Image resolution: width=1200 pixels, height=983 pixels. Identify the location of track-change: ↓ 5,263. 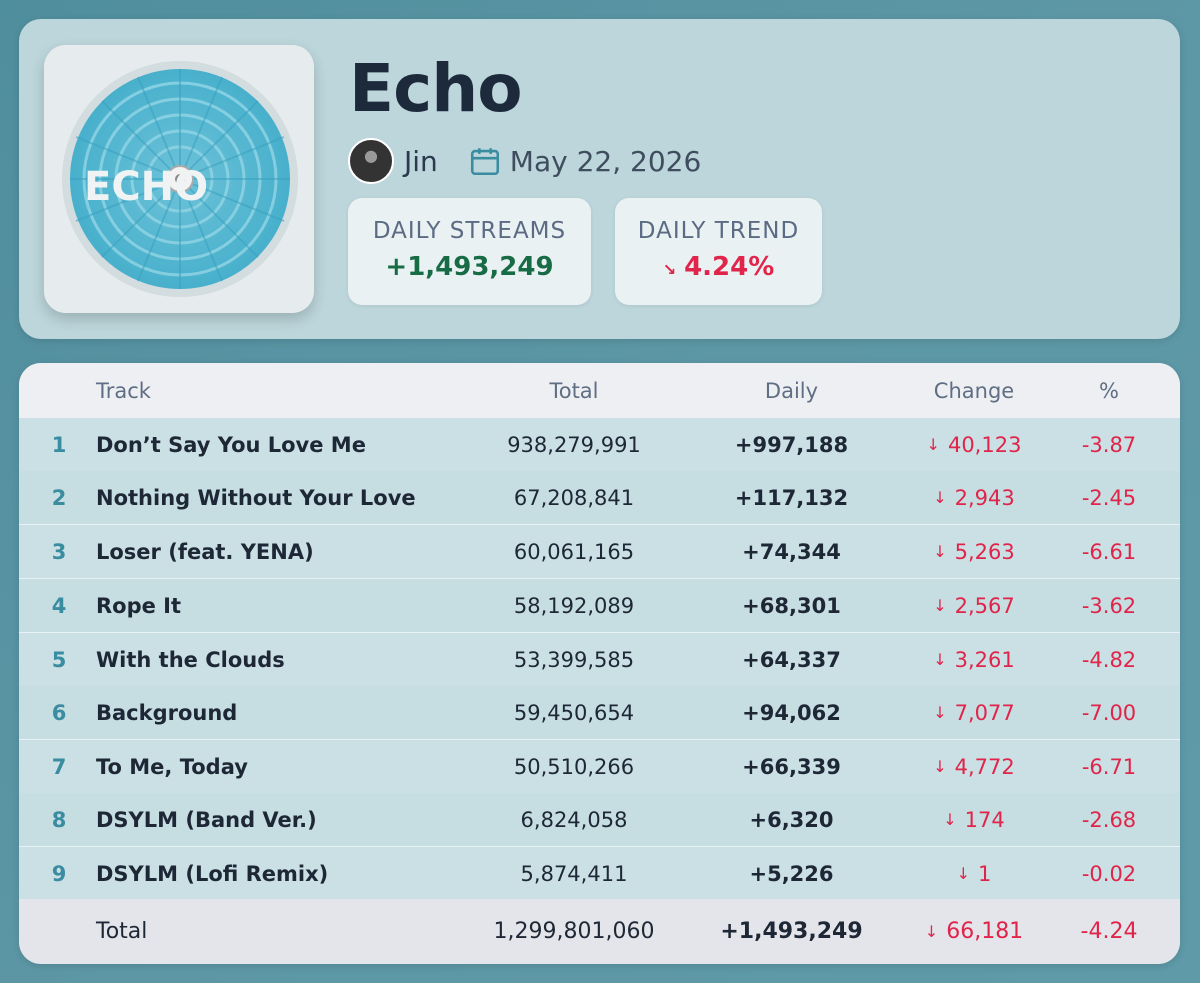
(974, 551).